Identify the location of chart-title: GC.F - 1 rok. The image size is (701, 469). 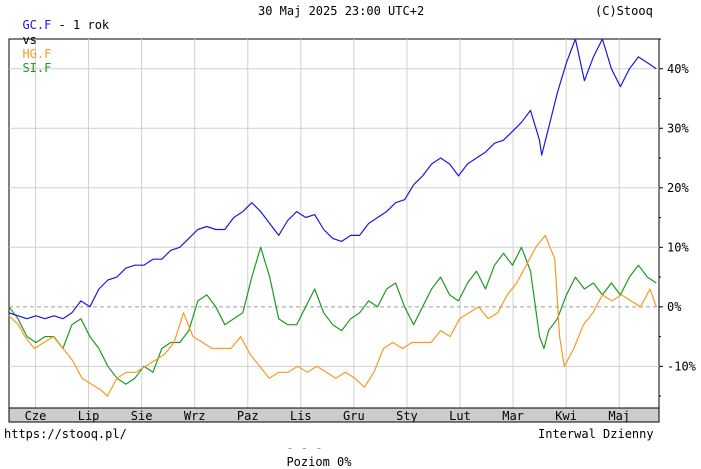
(58, 18).